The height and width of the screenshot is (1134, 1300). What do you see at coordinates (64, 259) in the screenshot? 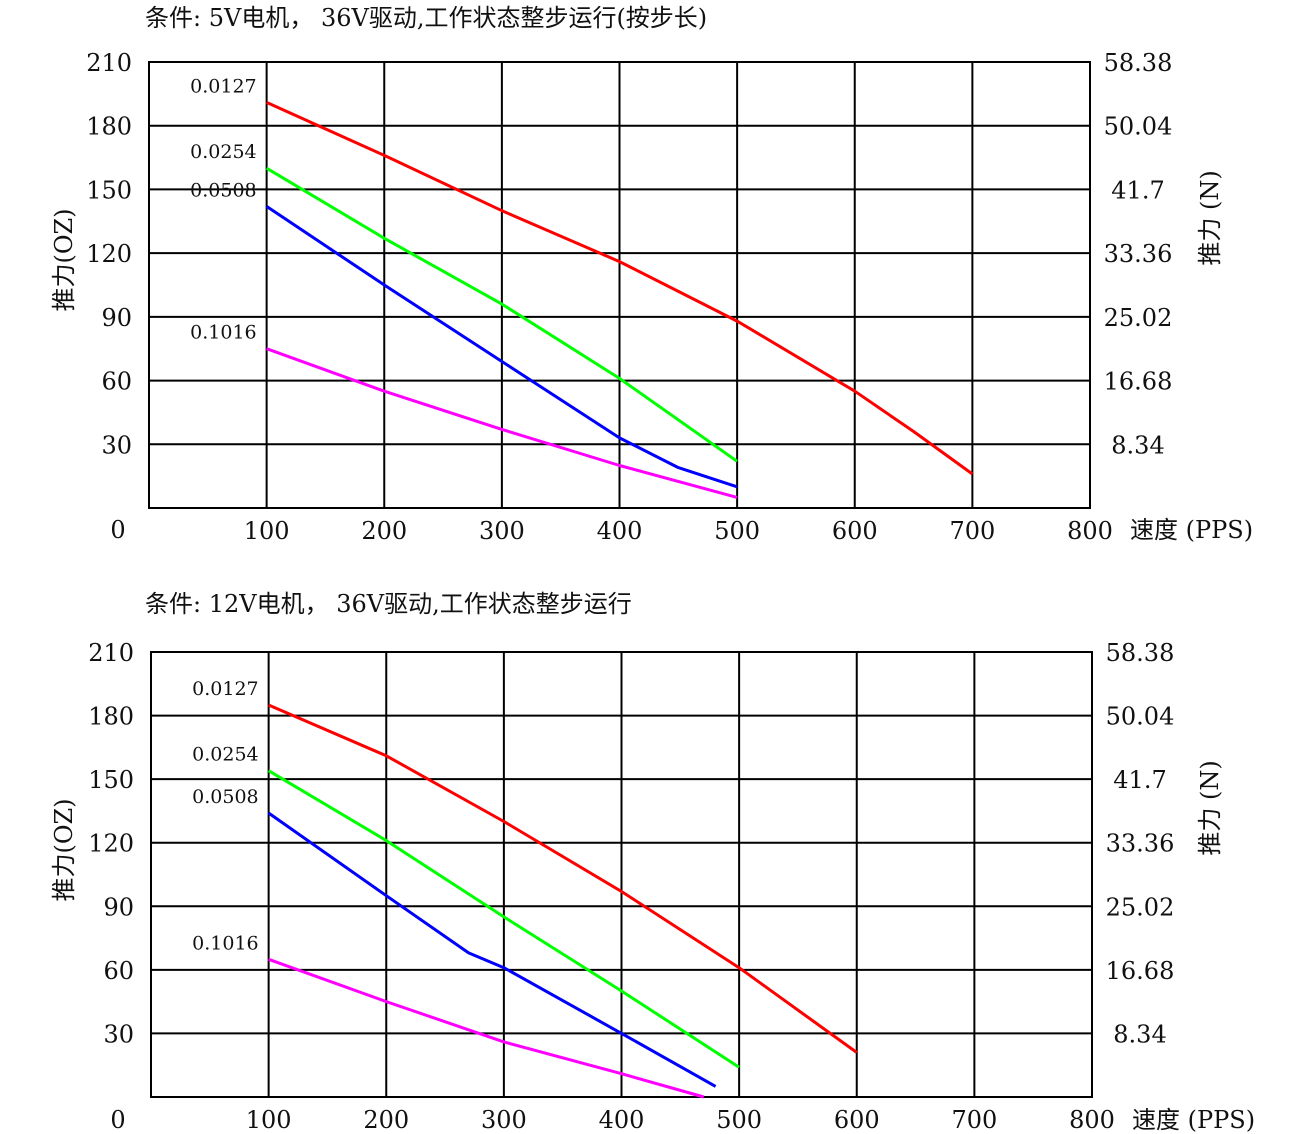
I see `chart-1-left-axis-title: 推力(OZ)` at bounding box center [64, 259].